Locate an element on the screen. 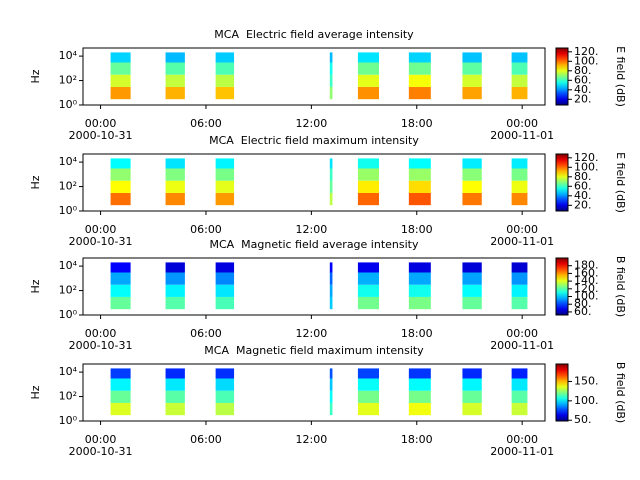 The height and width of the screenshot is (480, 640). colorbar-tick-label: 50. is located at coordinates (583, 419).